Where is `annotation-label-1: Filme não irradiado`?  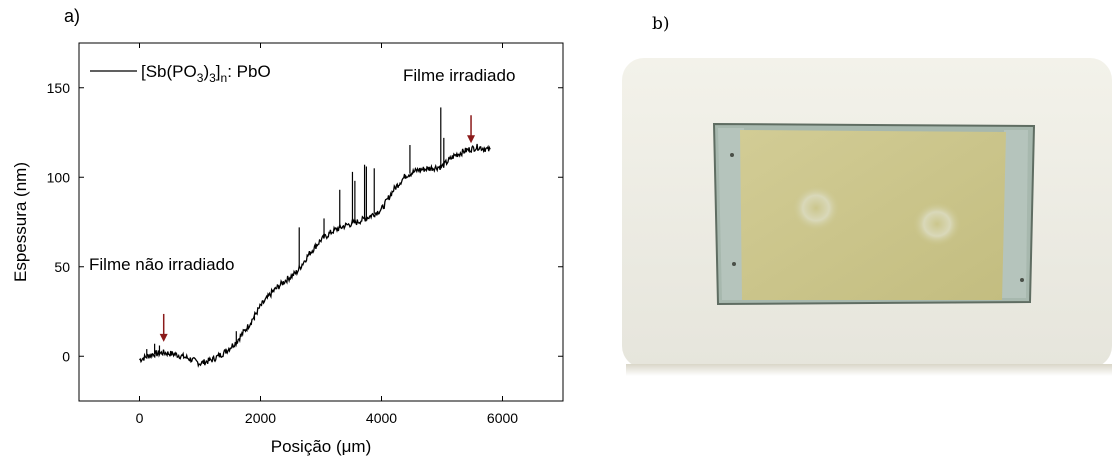
annotation-label-1: Filme não irradiado is located at coordinates (162, 264).